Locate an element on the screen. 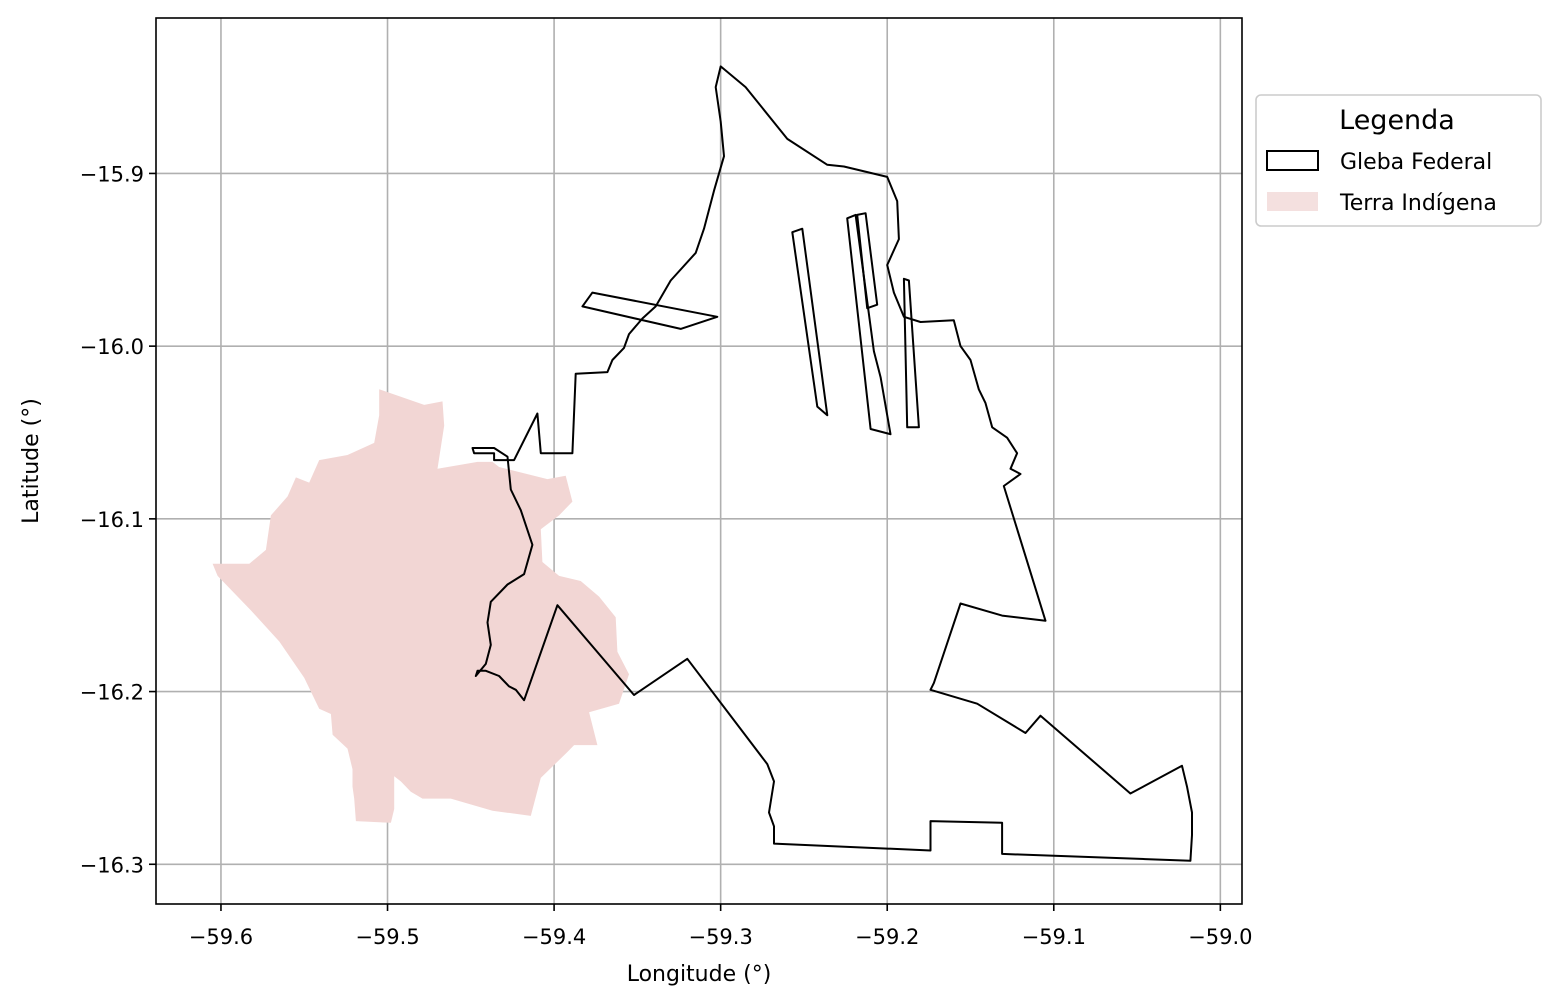  legend-box is located at coordinates (1398, 160).